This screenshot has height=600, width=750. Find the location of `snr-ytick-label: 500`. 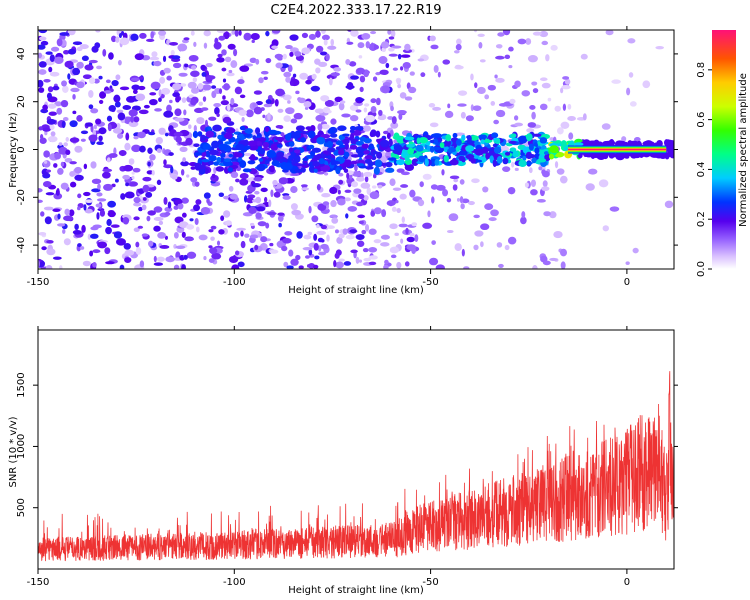

snr-ytick-label: 500 is located at coordinates (21, 507).